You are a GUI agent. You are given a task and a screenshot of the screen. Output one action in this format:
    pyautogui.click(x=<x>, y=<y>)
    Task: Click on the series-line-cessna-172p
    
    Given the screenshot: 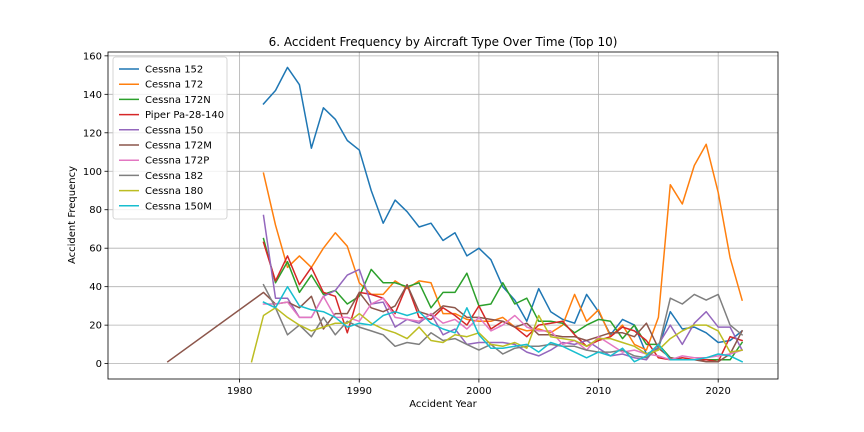 What is the action you would take?
    pyautogui.click(x=503, y=328)
    